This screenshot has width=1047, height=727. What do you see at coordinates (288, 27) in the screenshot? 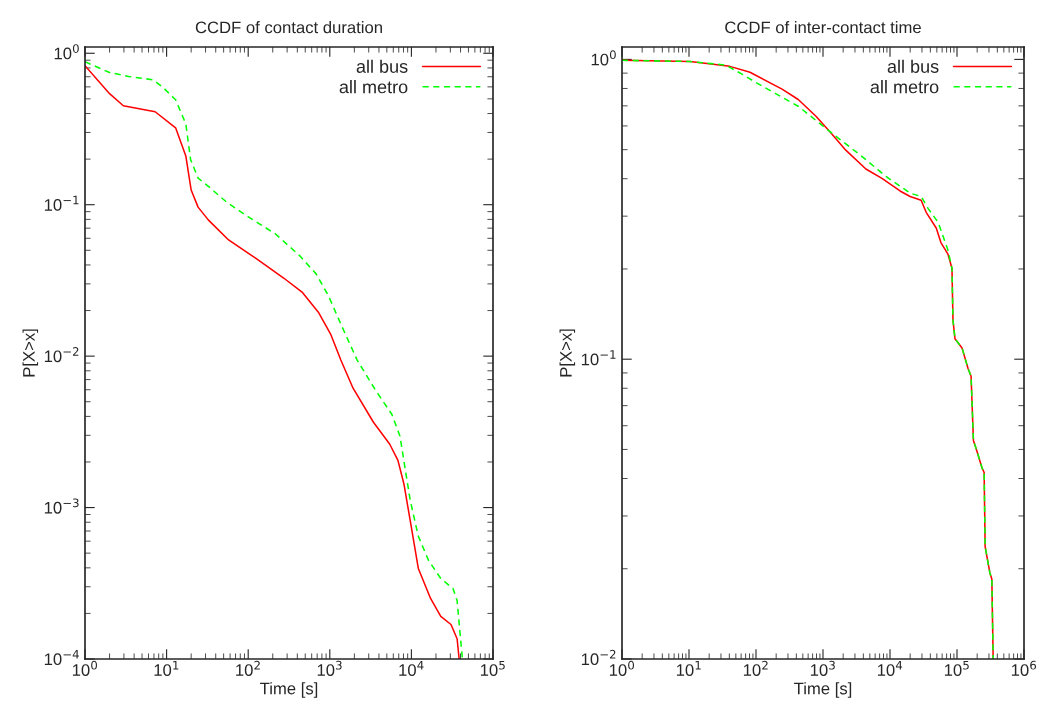
I see `chart-title: CCDF of contact duration` at bounding box center [288, 27].